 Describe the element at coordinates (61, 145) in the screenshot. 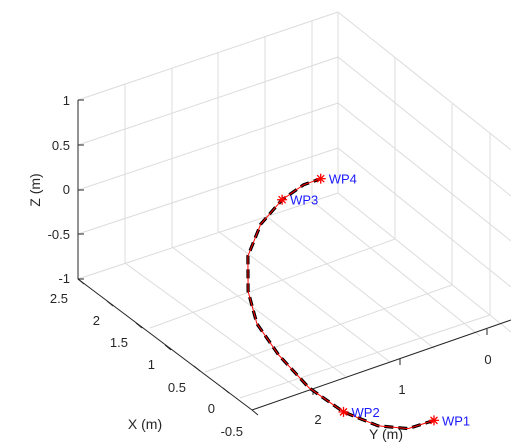

I see `z-tick-label: 0.5` at that location.